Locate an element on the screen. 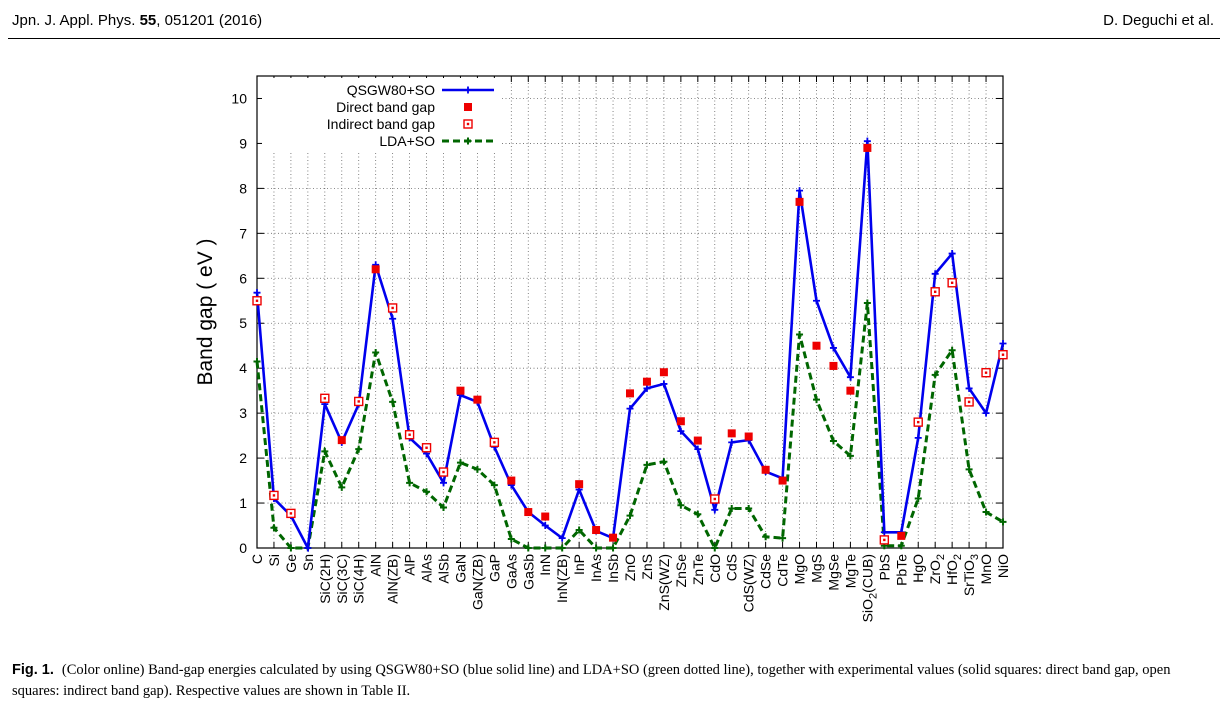 Image resolution: width=1228 pixels, height=715 pixels. x-tick-label-cdo: CdO is located at coordinates (715, 568).